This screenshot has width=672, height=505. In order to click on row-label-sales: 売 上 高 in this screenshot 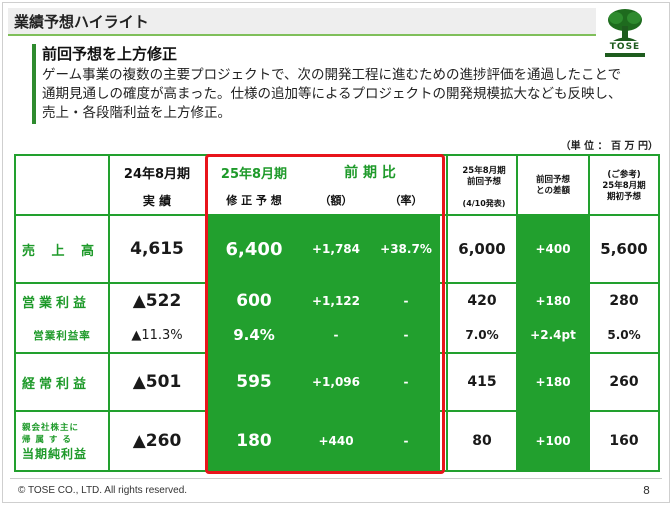, I will do `click(61, 251)`.